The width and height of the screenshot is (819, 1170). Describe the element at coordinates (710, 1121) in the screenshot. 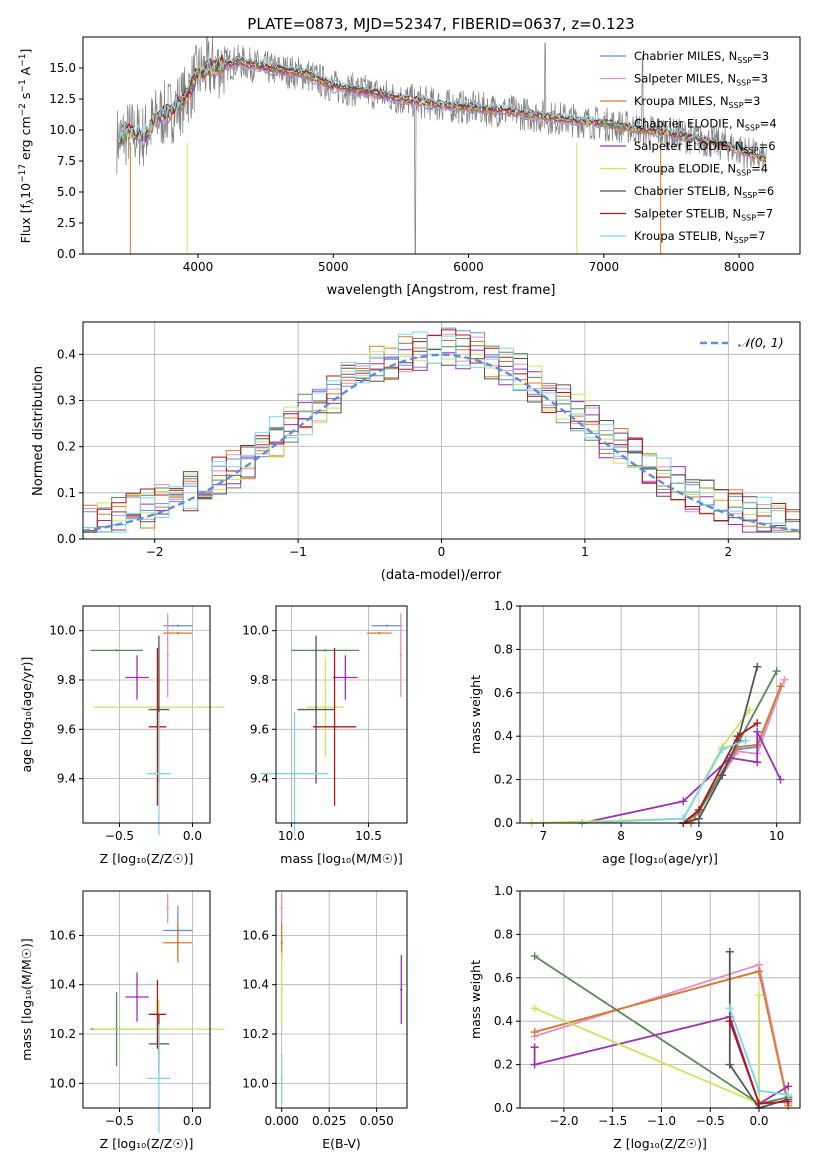

I see `mass_weight_vs_Z-xtick-label: −0.5` at that location.